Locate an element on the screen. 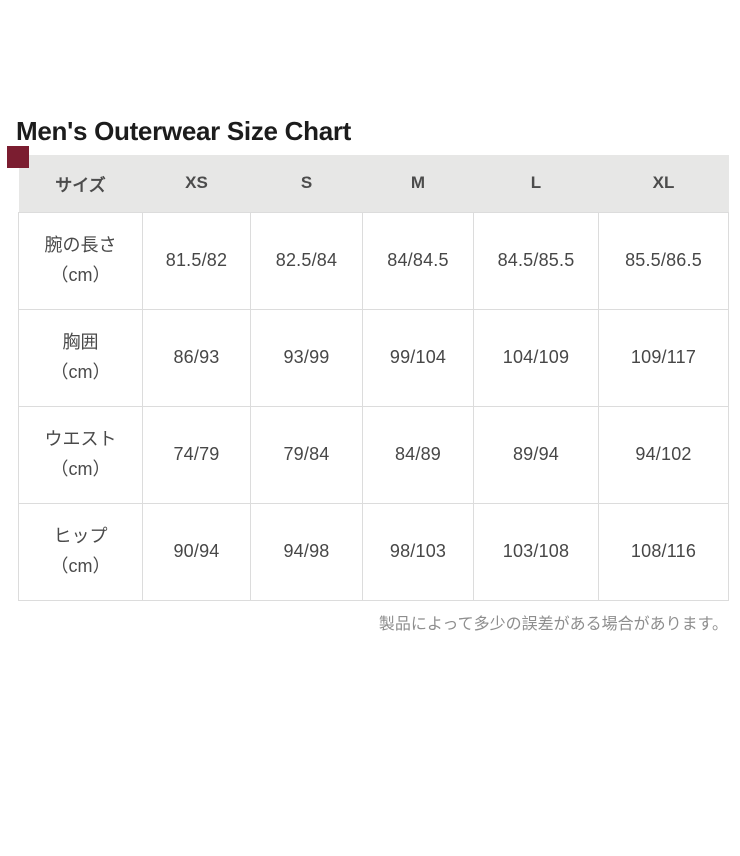 Image resolution: width=740 pixels, height=856 pixels. size-cell: 103/108 is located at coordinates (536, 551).